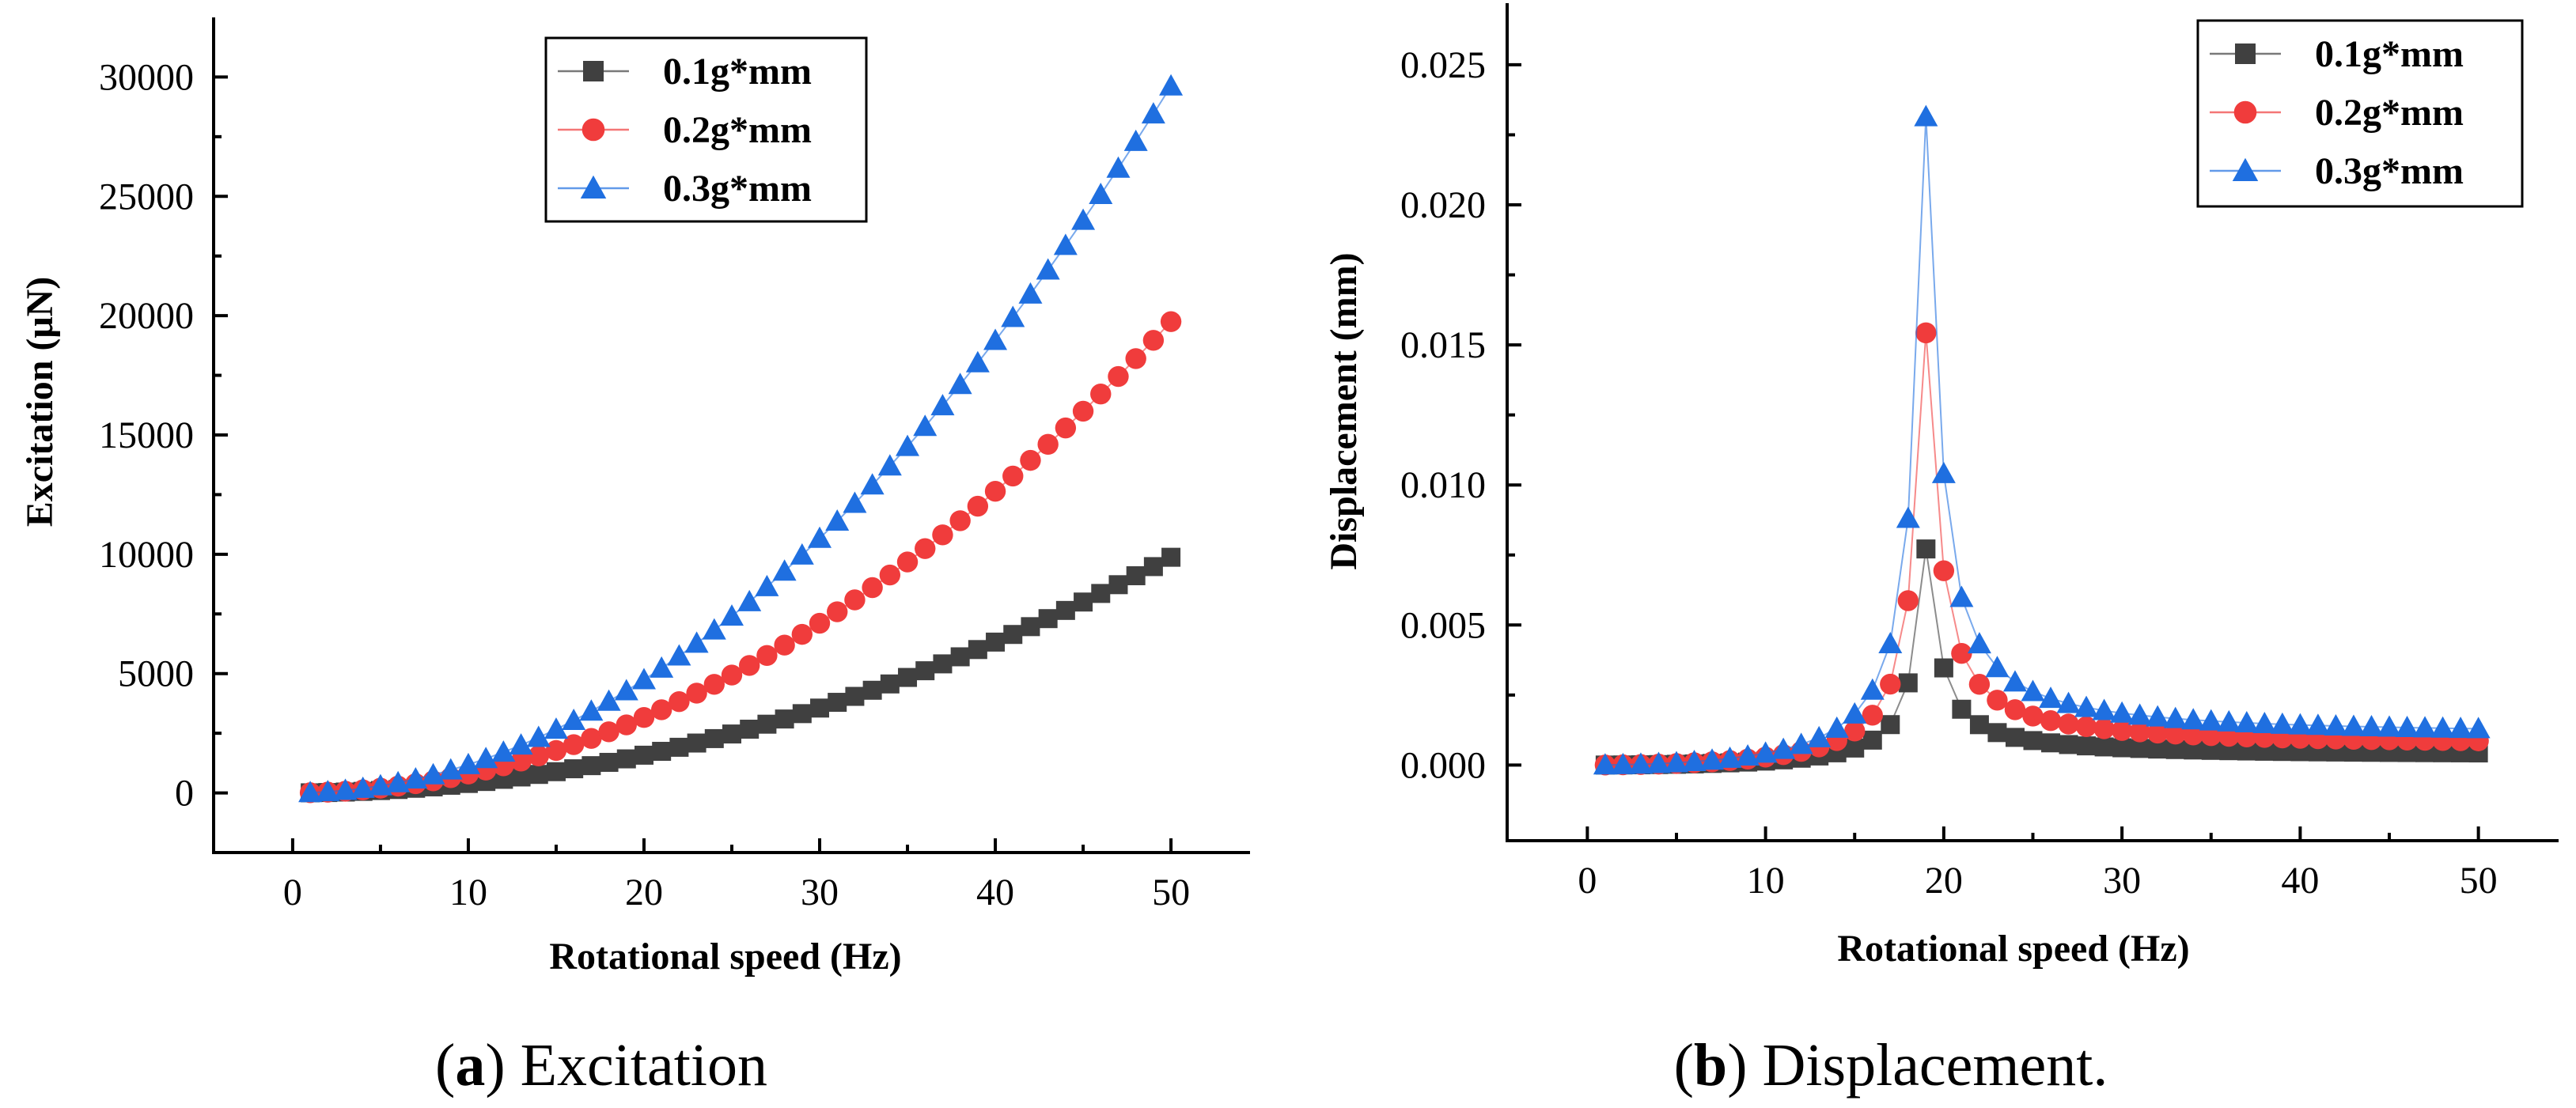 The image size is (2576, 1108). Describe the element at coordinates (146, 316) in the screenshot. I see `y-tick-label-excitation: 20000` at that location.